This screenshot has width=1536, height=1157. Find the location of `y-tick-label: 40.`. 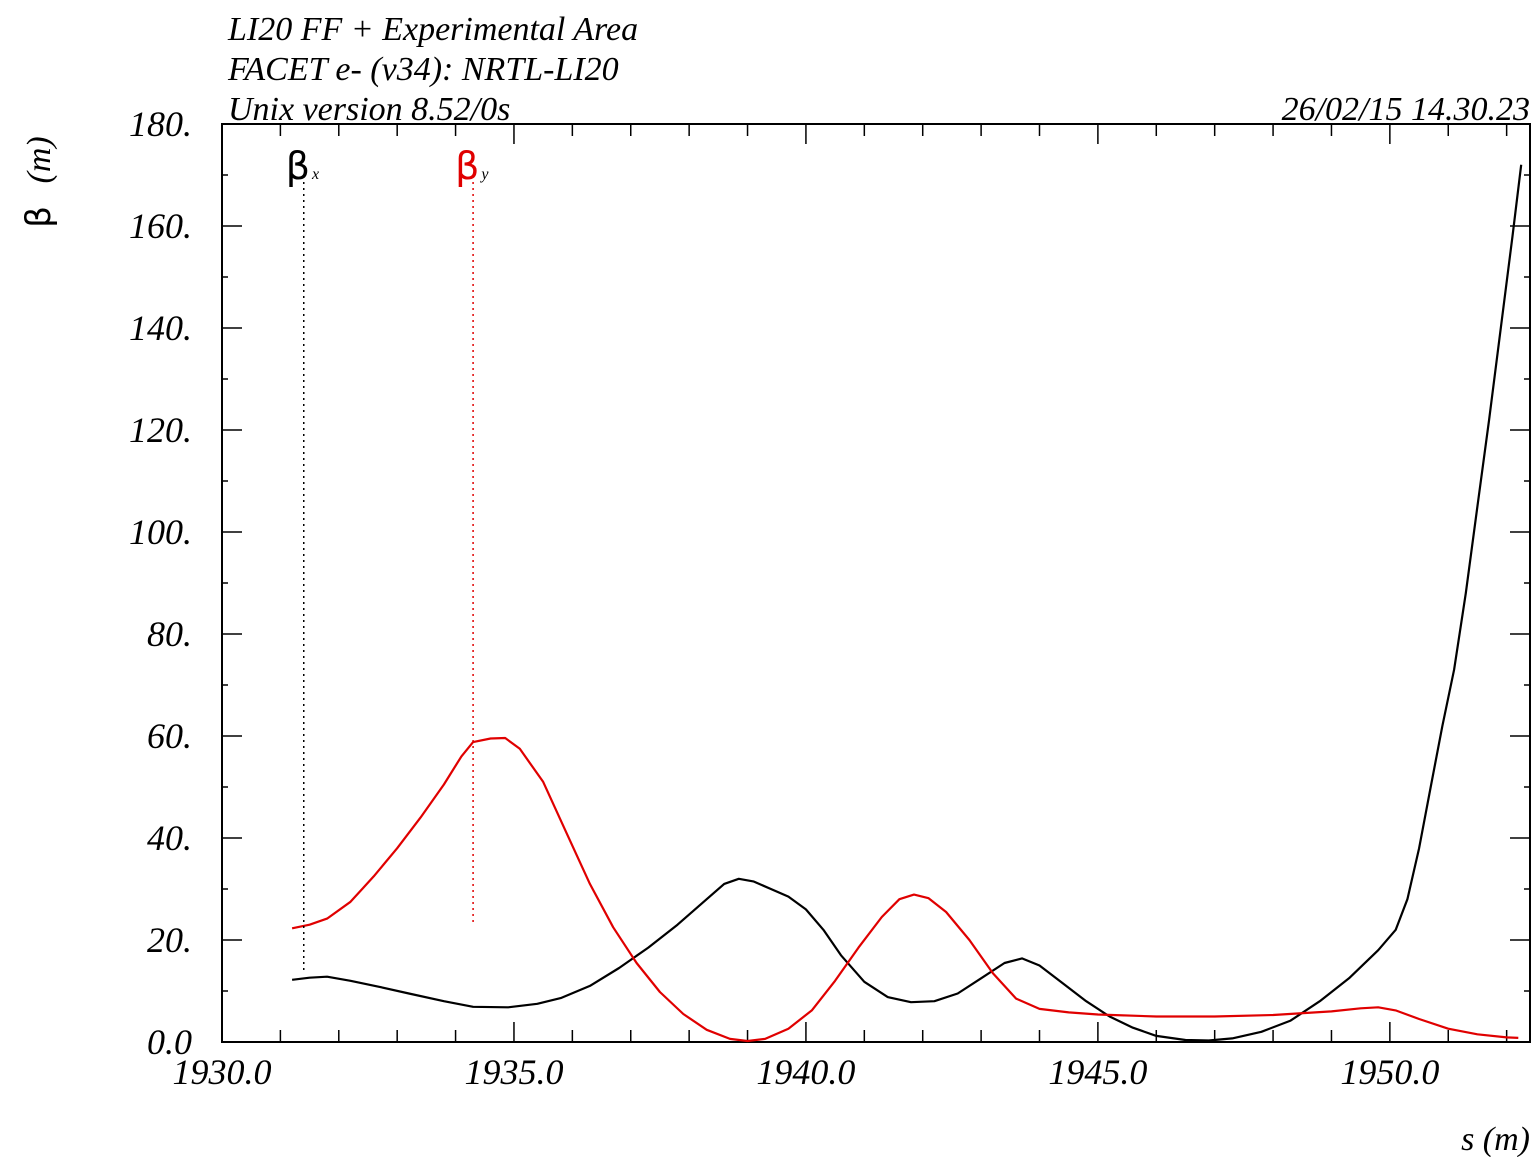

y-tick-label: 40. is located at coordinates (169, 838).